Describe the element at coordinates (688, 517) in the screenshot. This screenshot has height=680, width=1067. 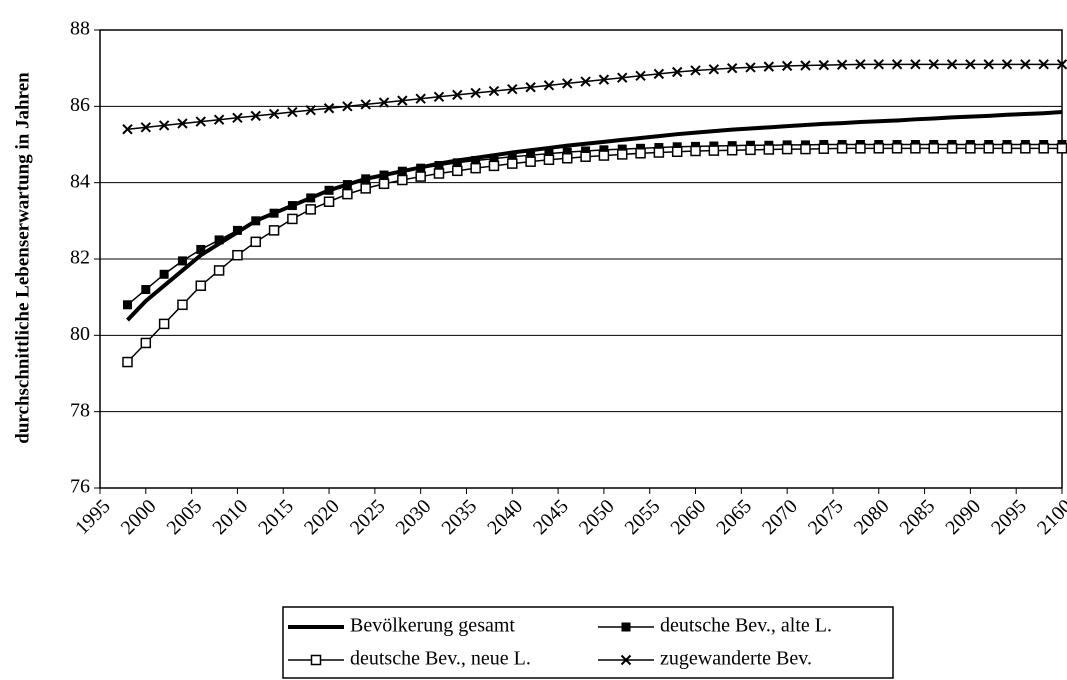
I see `x-tick-label: 2060` at that location.